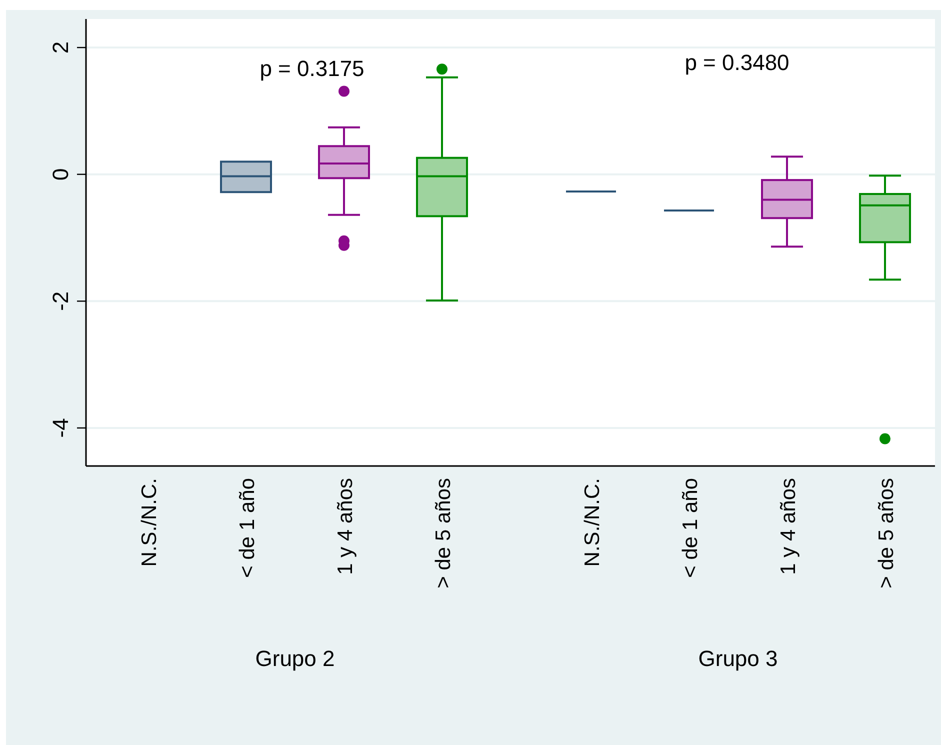 The height and width of the screenshot is (745, 941). Describe the element at coordinates (312, 68) in the screenshot. I see `annotation: p = 0.3175` at that location.